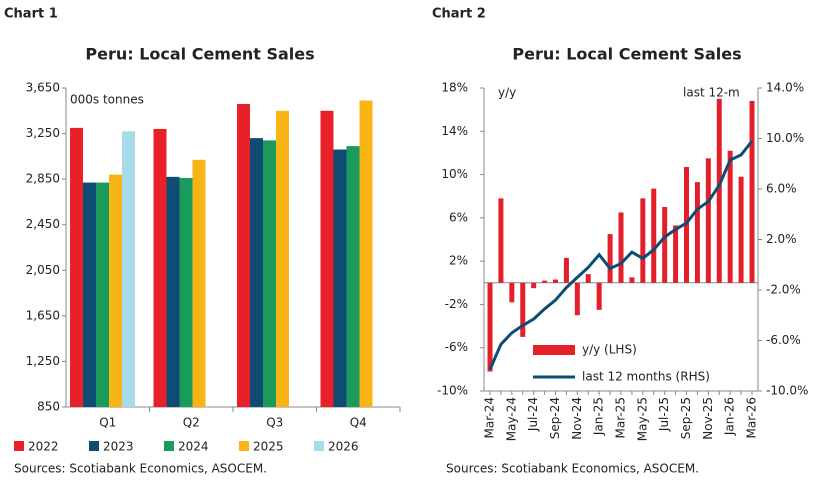 The height and width of the screenshot is (483, 828). What do you see at coordinates (686, 418) in the screenshot?
I see `x-tick-label: Sep-25` at bounding box center [686, 418].